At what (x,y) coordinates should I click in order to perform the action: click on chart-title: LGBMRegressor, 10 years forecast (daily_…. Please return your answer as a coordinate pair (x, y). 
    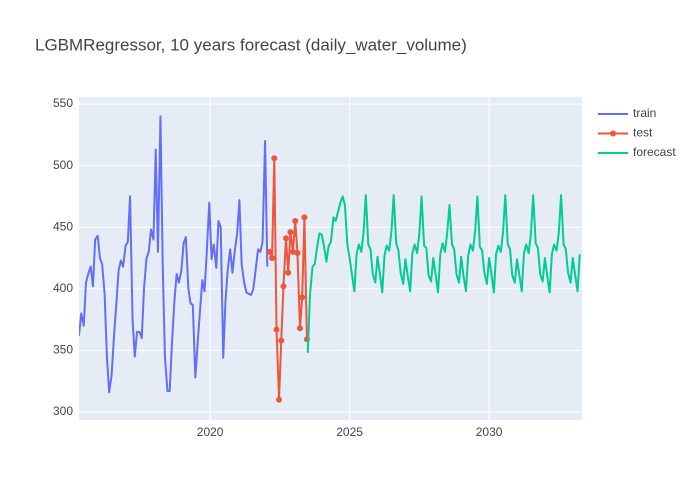
    Looking at the image, I should click on (251, 44).